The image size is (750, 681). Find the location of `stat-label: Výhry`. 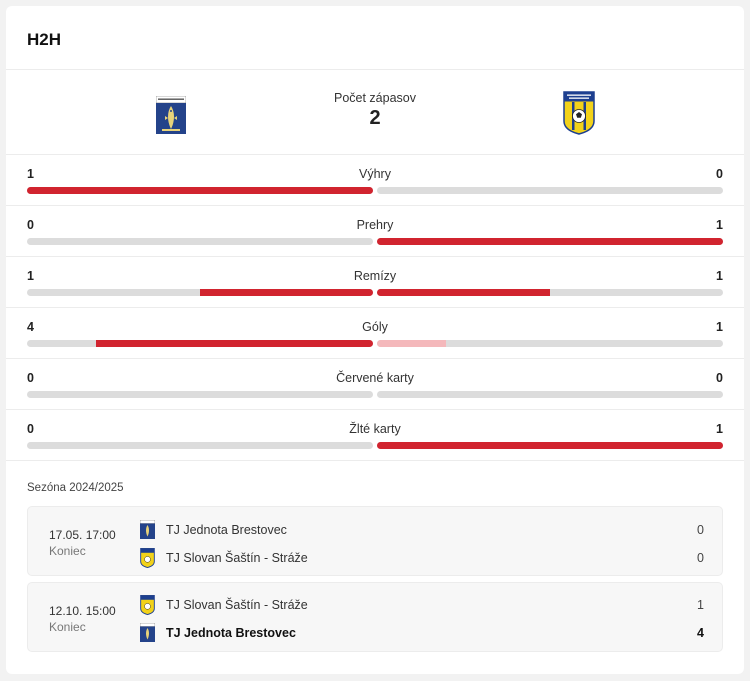

stat-label: Výhry is located at coordinates (375, 174).